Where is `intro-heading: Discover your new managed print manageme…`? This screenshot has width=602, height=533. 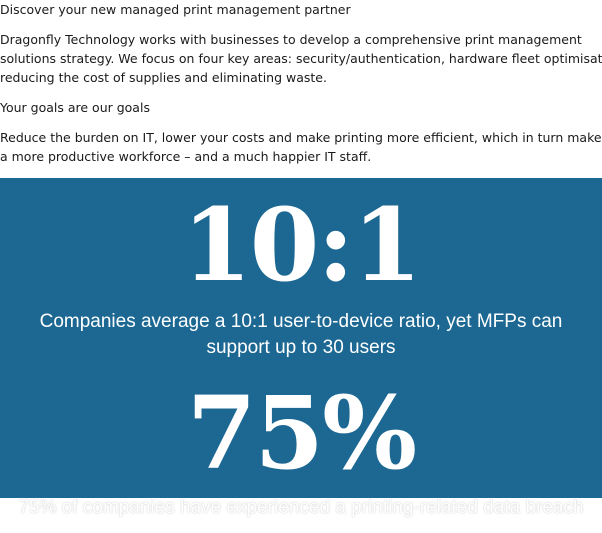 intro-heading: Discover your new managed print manageme… is located at coordinates (175, 9).